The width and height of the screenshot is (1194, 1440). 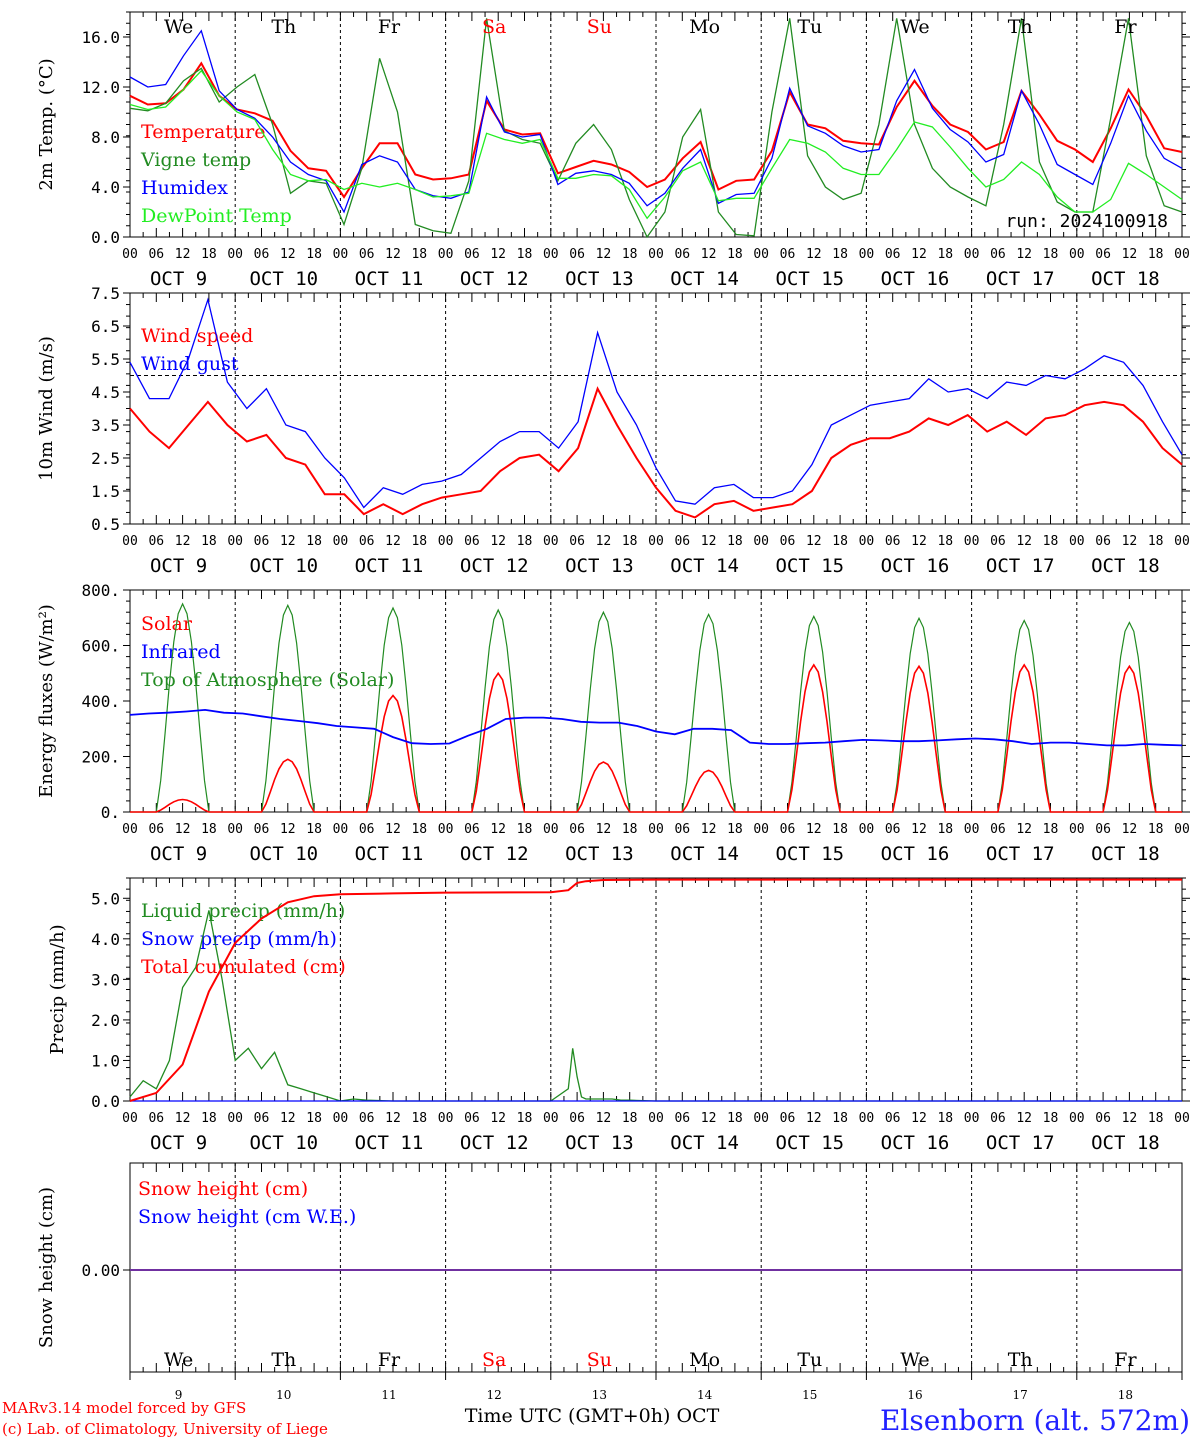 What do you see at coordinates (656, 121) in the screenshot?
I see `series-line` at bounding box center [656, 121].